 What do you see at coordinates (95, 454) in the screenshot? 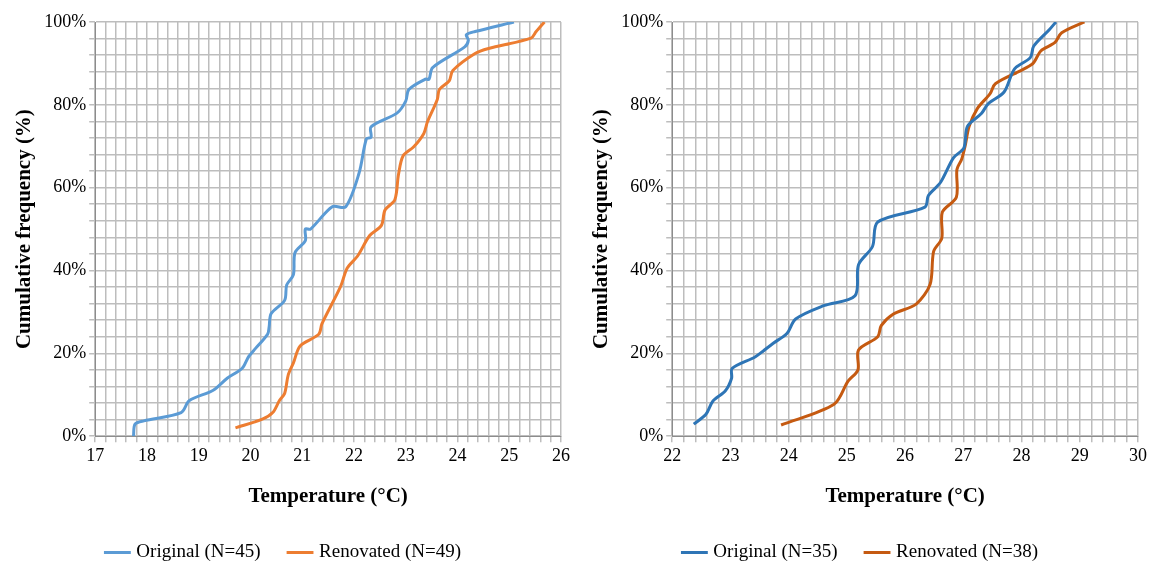
I see `x-tick-label: 17` at bounding box center [95, 454].